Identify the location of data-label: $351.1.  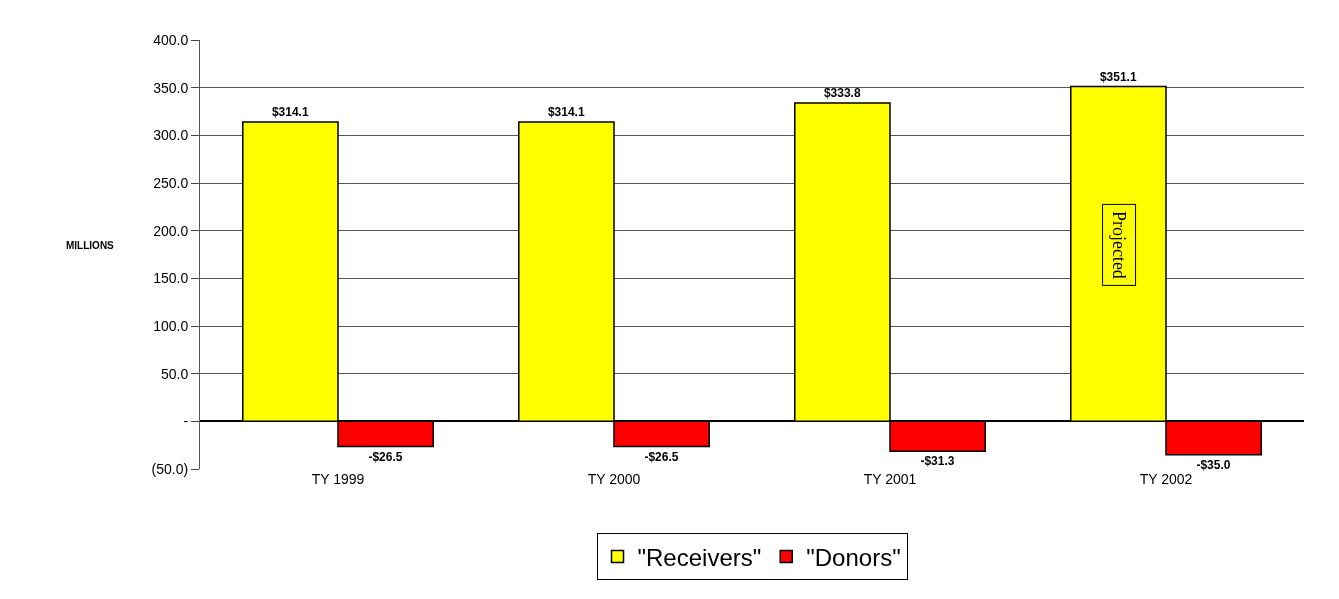
(1118, 76).